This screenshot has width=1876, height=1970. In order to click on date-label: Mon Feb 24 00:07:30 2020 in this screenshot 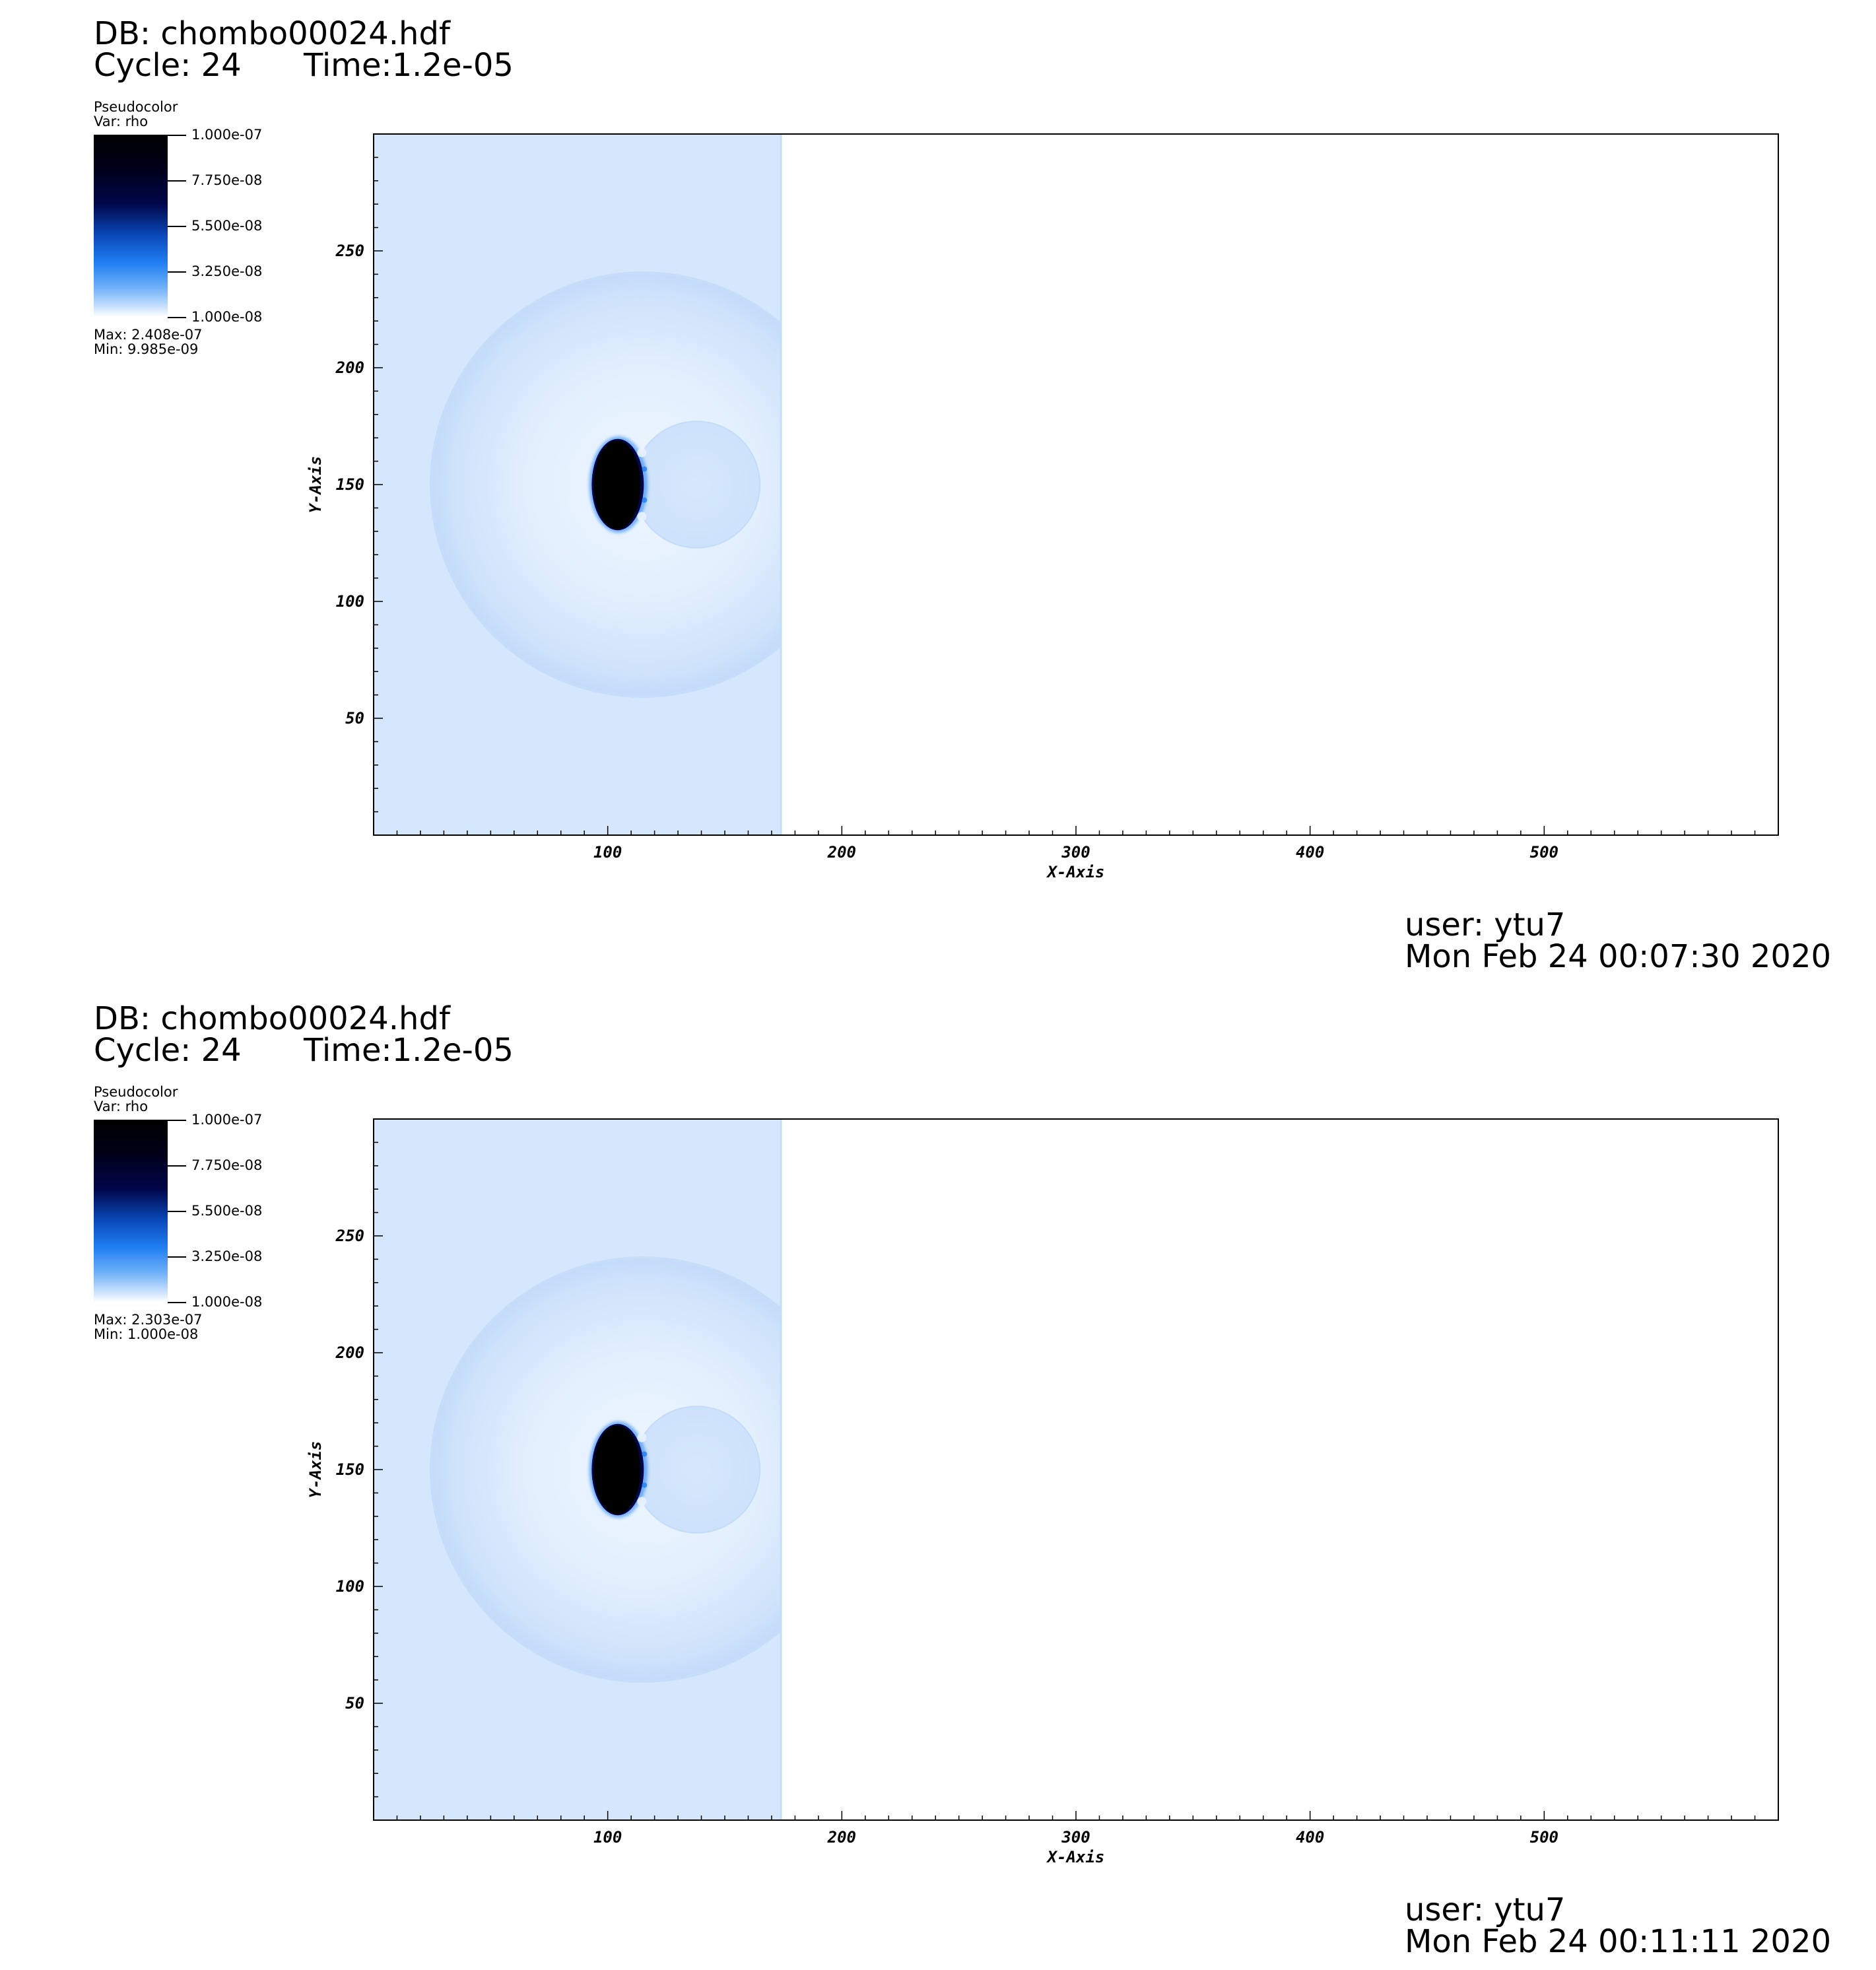, I will do `click(1618, 957)`.